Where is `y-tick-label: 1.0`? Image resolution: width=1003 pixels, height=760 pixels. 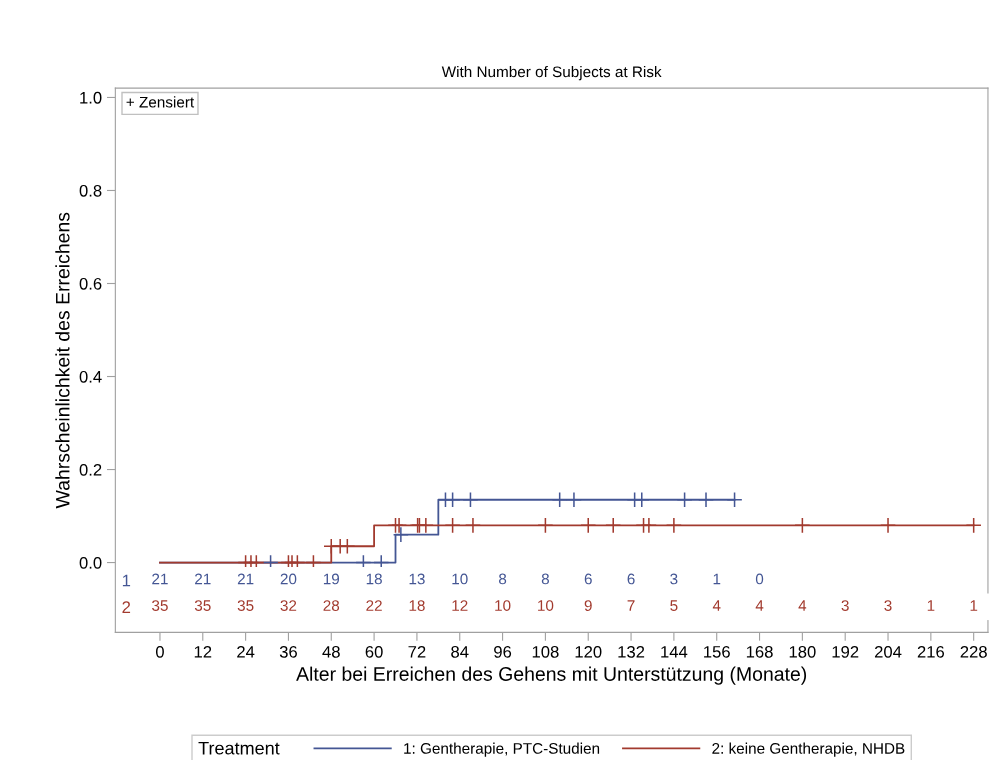 y-tick-label: 1.0 is located at coordinates (91, 97).